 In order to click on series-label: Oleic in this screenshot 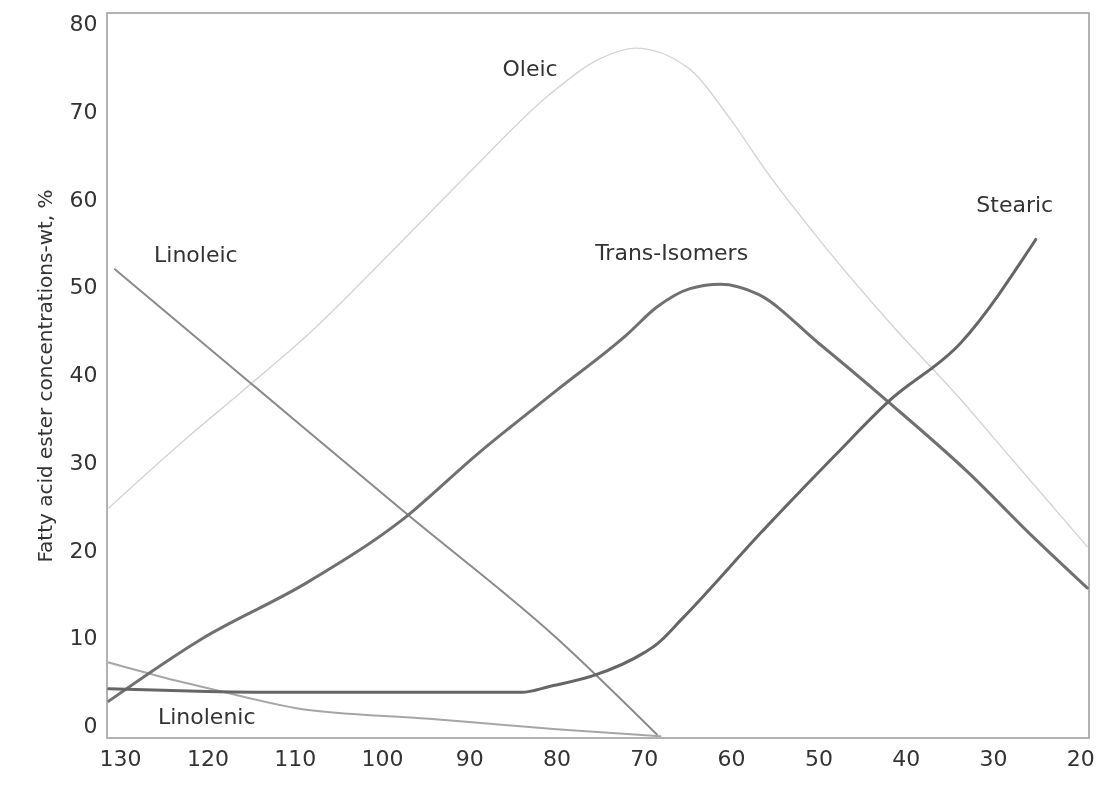, I will do `click(530, 69)`.